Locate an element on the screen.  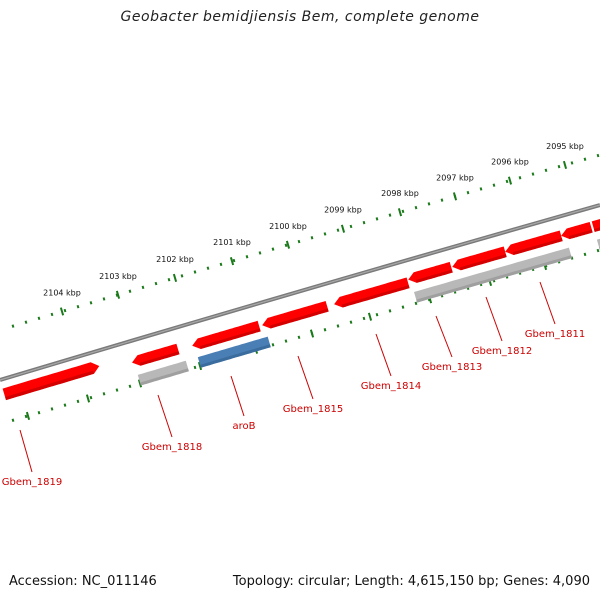
scale-tick-label: 2097 kbp is located at coordinates (455, 177).